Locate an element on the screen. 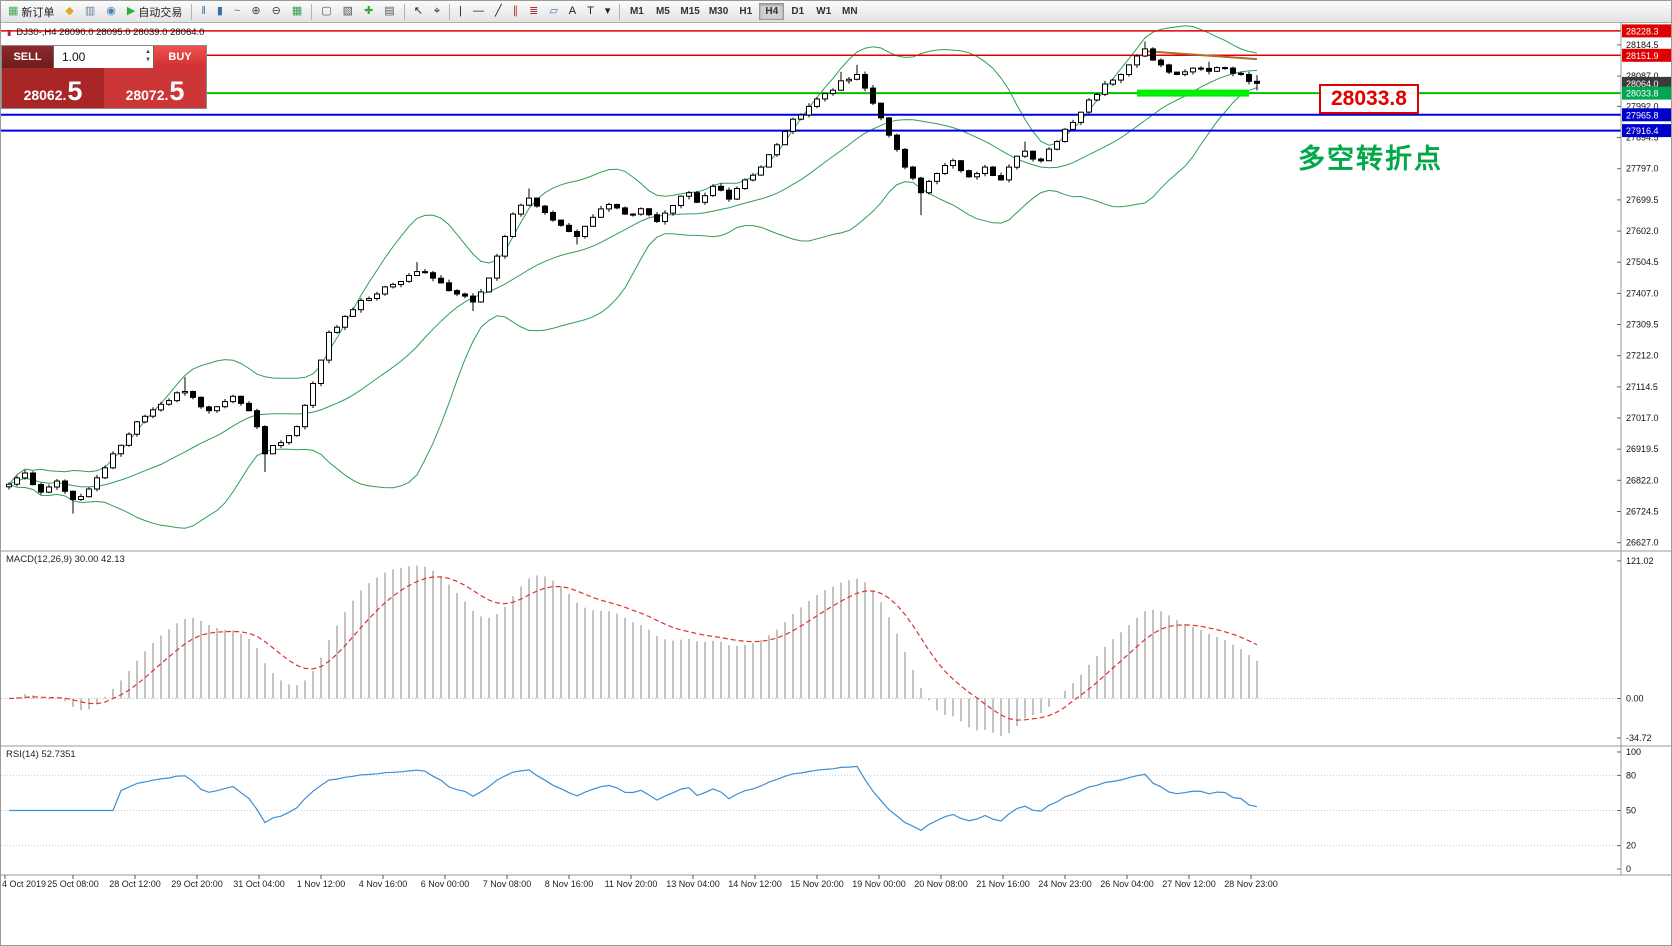 This screenshot has width=1672, height=946. volume-spinner: ▲ ▼ is located at coordinates (148, 56).